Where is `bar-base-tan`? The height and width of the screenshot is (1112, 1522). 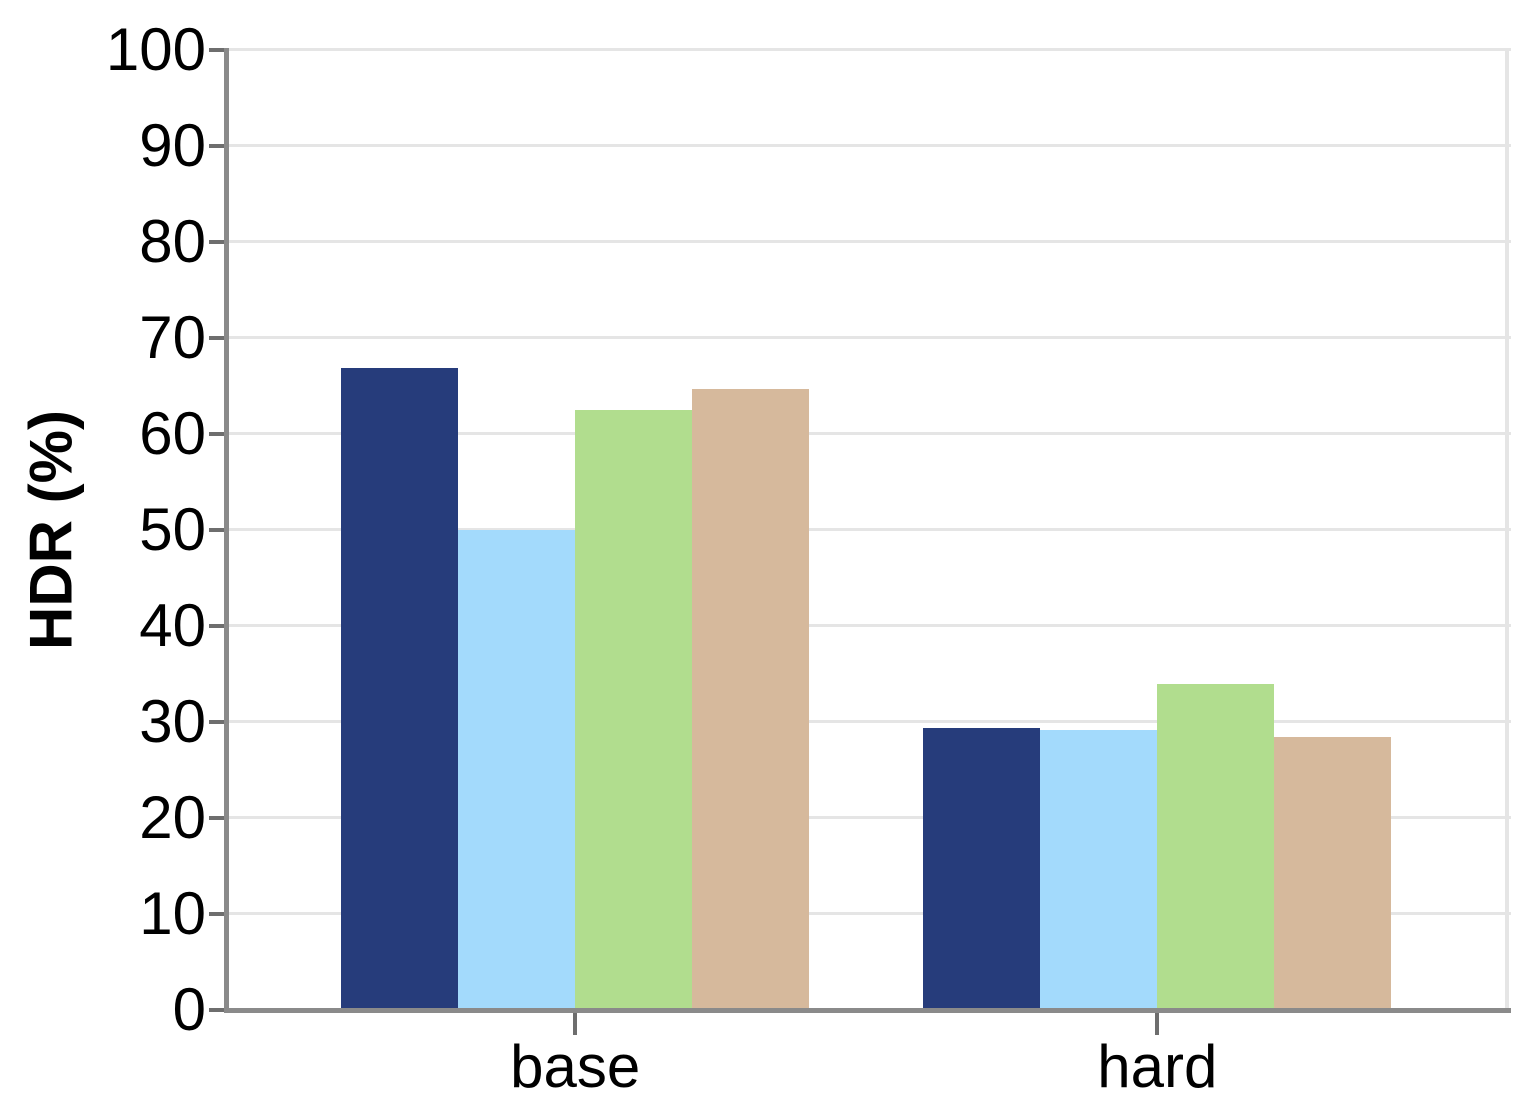 bar-base-tan is located at coordinates (751, 698).